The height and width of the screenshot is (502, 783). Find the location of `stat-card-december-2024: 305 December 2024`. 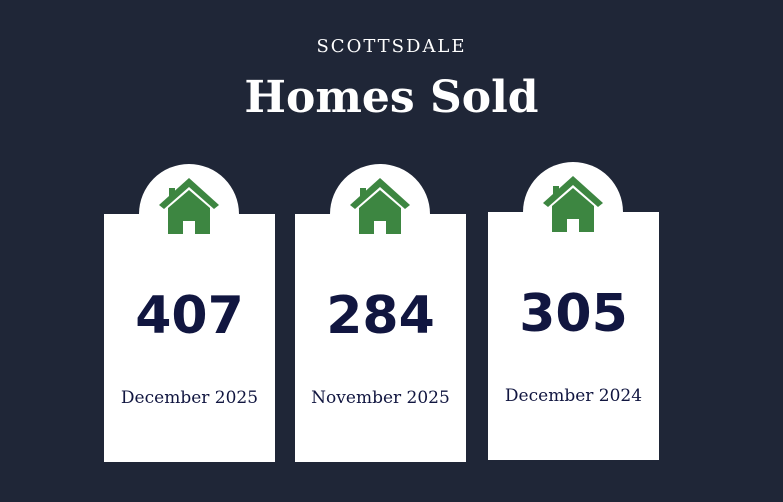

stat-card-december-2024: 305 December 2024 is located at coordinates (573, 311).